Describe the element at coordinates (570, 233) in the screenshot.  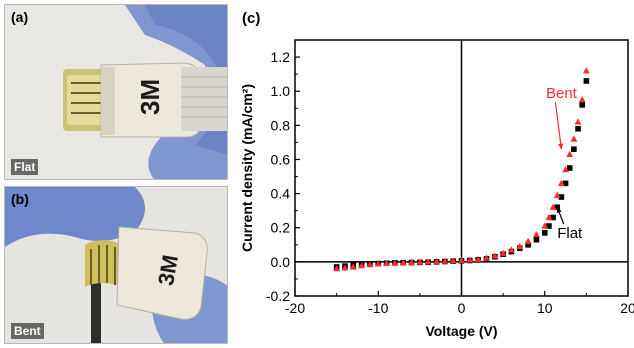
I see `annotation-flat: Flat` at that location.